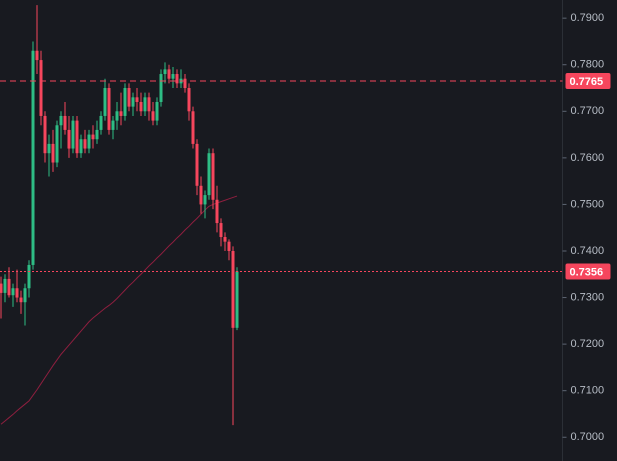 This screenshot has width=617, height=461. What do you see at coordinates (588, 251) in the screenshot?
I see `y-tick-label: 0.7400` at bounding box center [588, 251].